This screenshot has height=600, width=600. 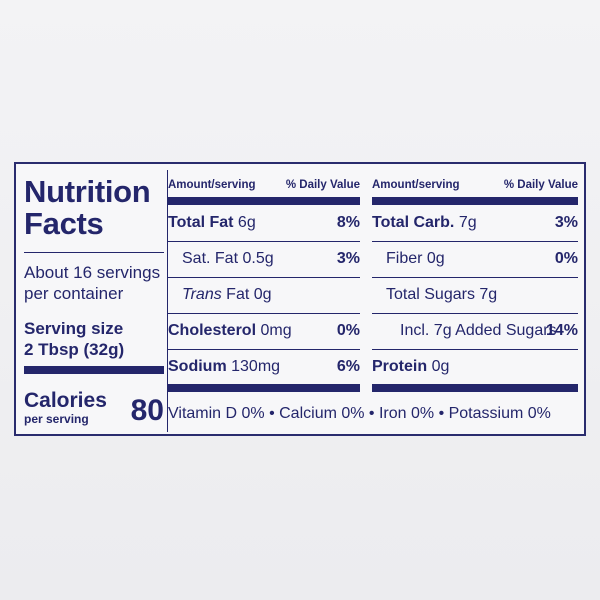 I want to click on nutrient-row: Total Fat 6g 8%, so click(x=264, y=223).